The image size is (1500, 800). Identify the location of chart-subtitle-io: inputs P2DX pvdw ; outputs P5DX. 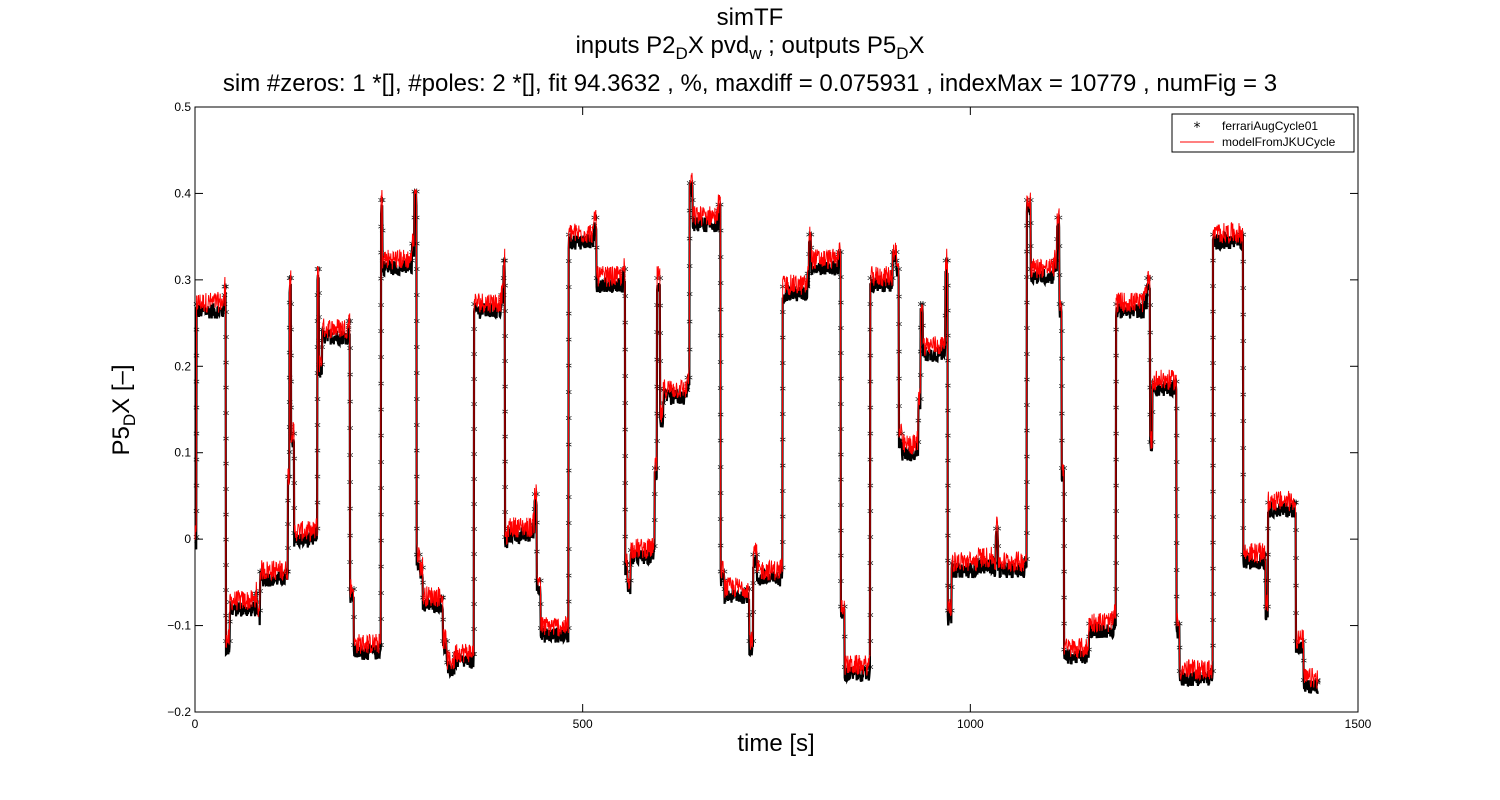
(750, 47).